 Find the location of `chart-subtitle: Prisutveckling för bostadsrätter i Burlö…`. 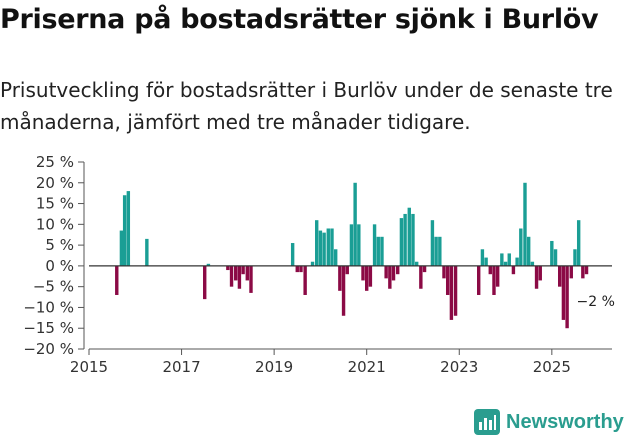

chart-subtitle: Prisutveckling för bostadsrätter i Burlö… is located at coordinates (306, 106).